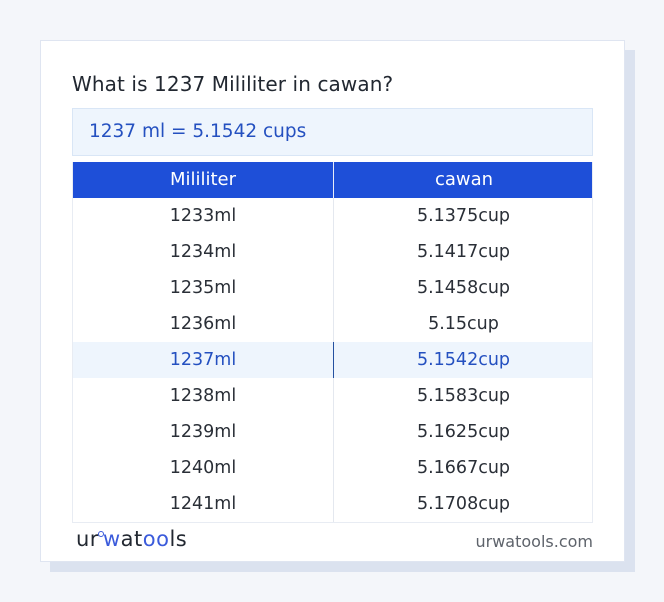  Describe the element at coordinates (332, 132) in the screenshot. I see `result-box: 1237 ml = 5.1542 cups` at that location.